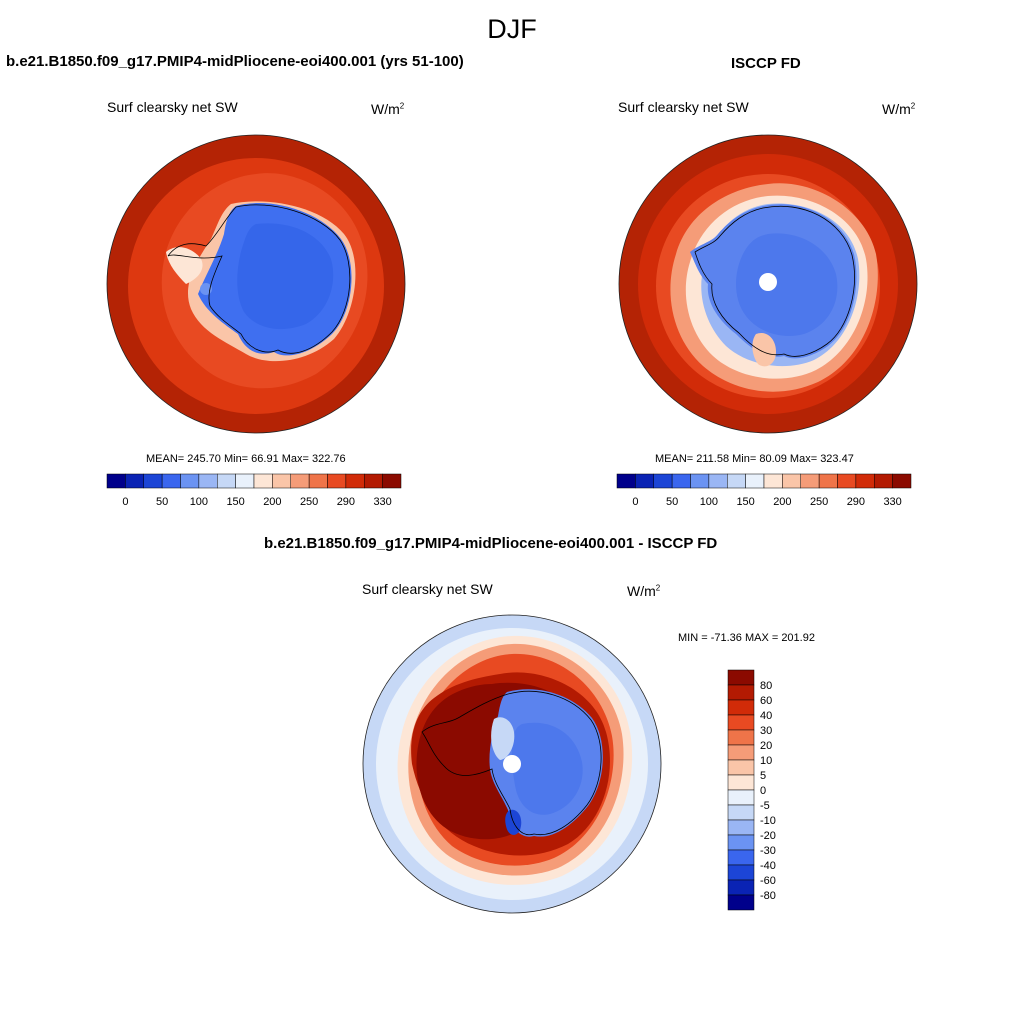 The width and height of the screenshot is (1024, 1024). What do you see at coordinates (768, 896) in the screenshot?
I see `colorbar-tick-label: -80` at bounding box center [768, 896].